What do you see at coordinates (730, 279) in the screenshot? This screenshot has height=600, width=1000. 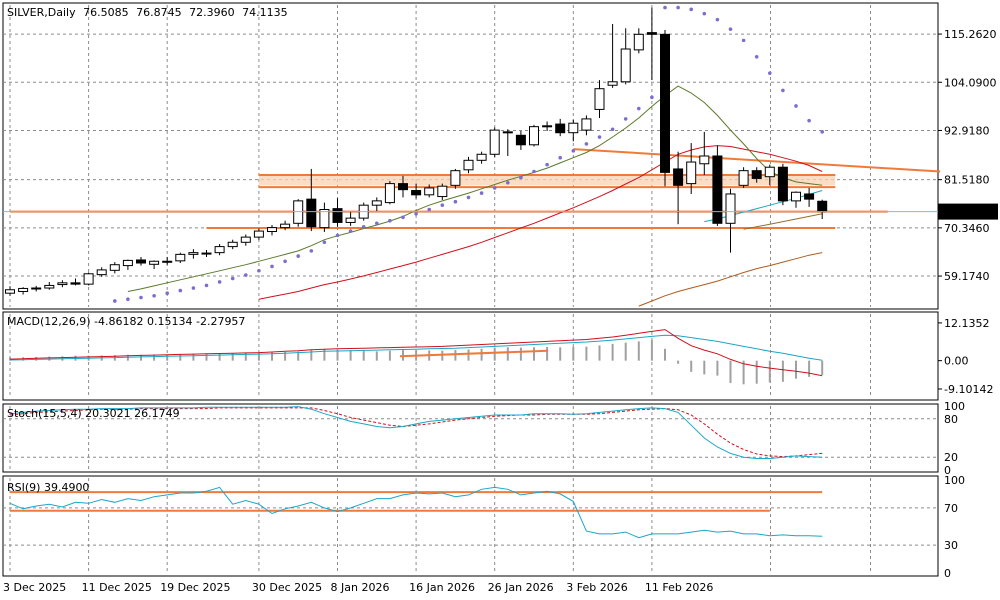 I see `ma-slow-line` at bounding box center [730, 279].